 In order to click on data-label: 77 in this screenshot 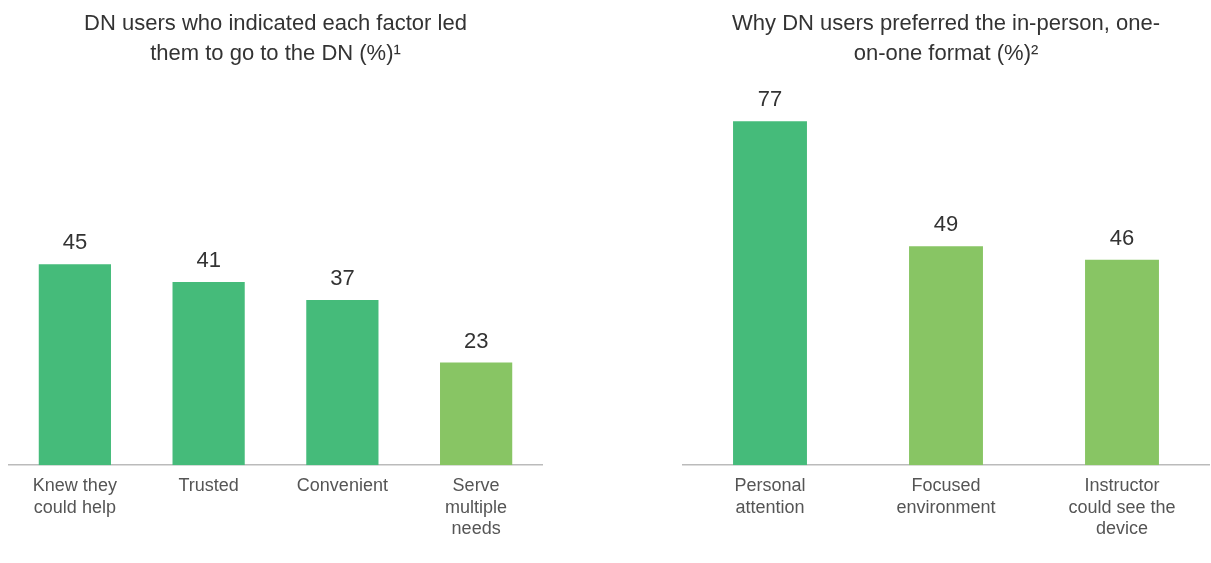, I will do `click(770, 99)`.